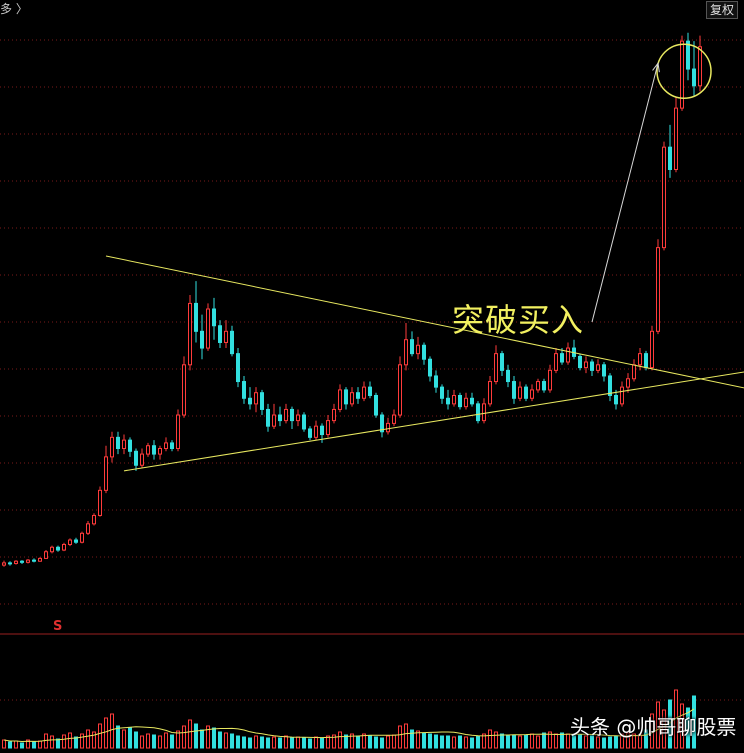 The height and width of the screenshot is (753, 744). What do you see at coordinates (721, 10) in the screenshot?
I see `adjust-price-button: 复权` at bounding box center [721, 10].